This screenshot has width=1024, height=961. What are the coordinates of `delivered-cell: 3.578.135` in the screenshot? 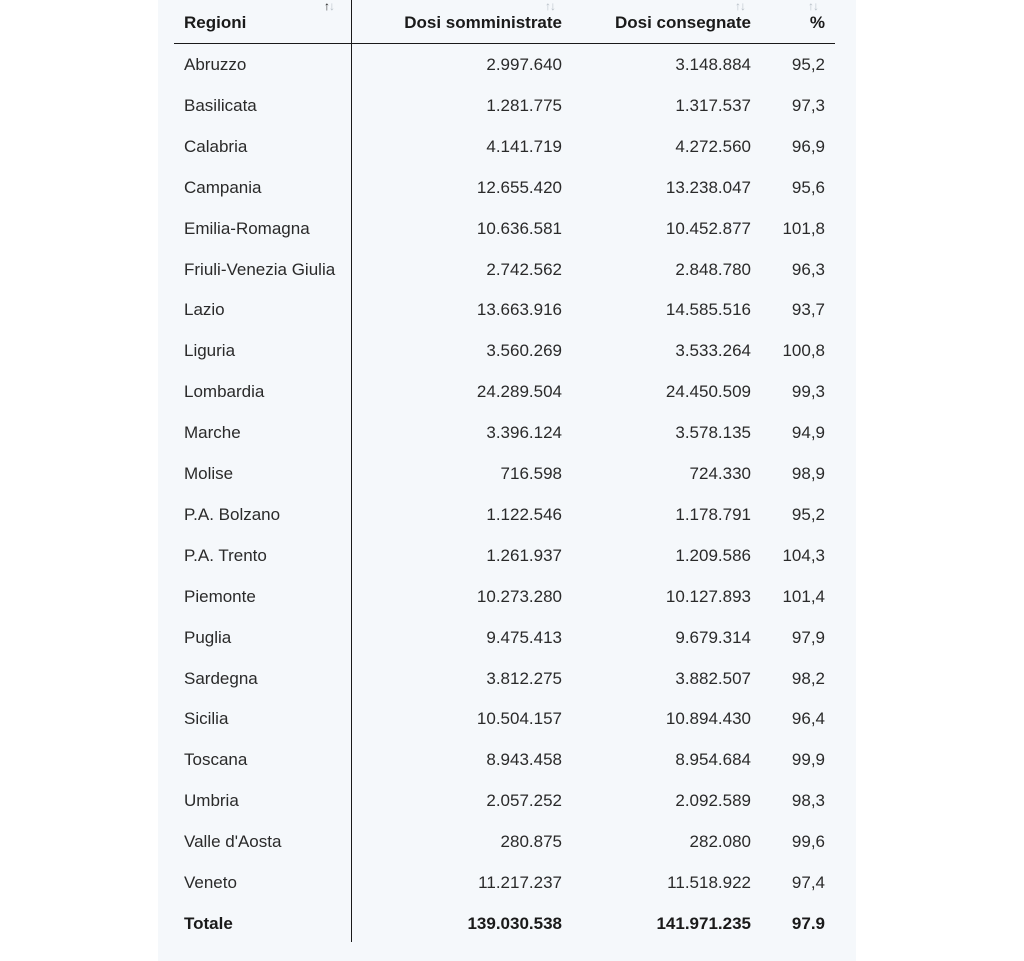 It's located at (713, 433).